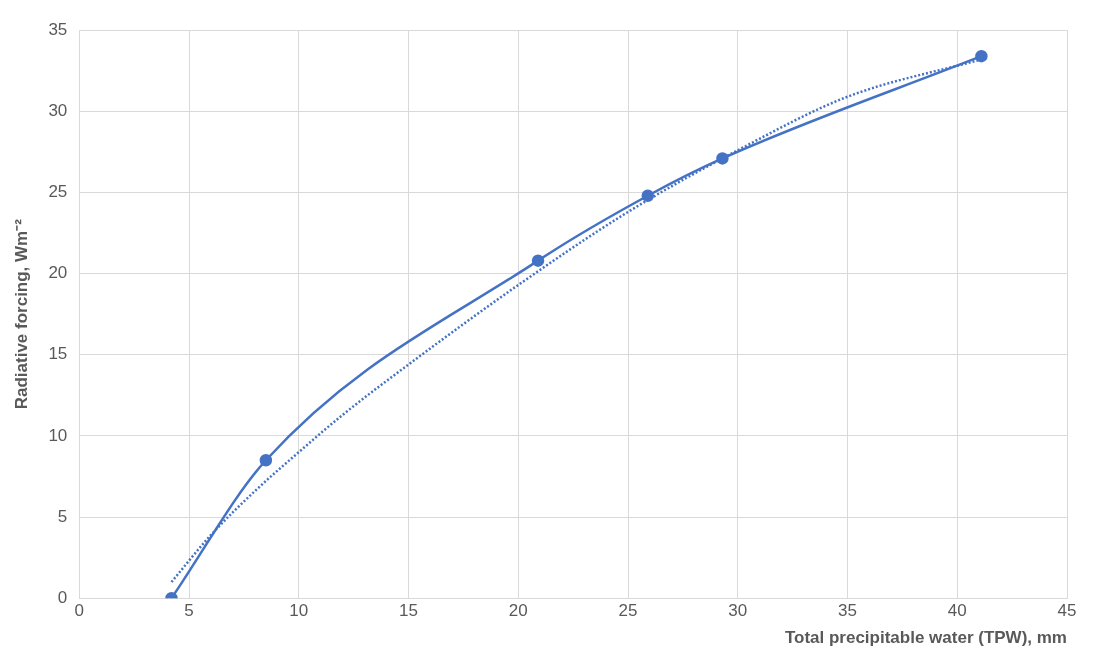 The image size is (1105, 661). What do you see at coordinates (1067, 611) in the screenshot?
I see `x-tick-label: 45` at bounding box center [1067, 611].